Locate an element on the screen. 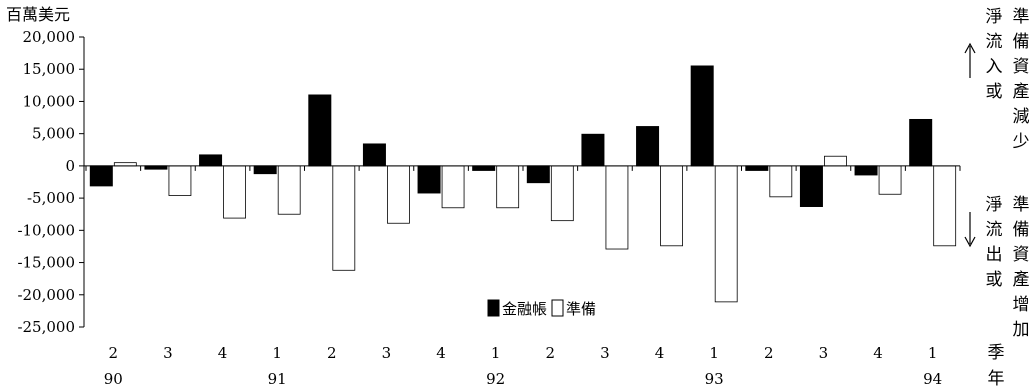 This screenshot has width=1035, height=392. y-tick-label: -25,000 is located at coordinates (46, 327).